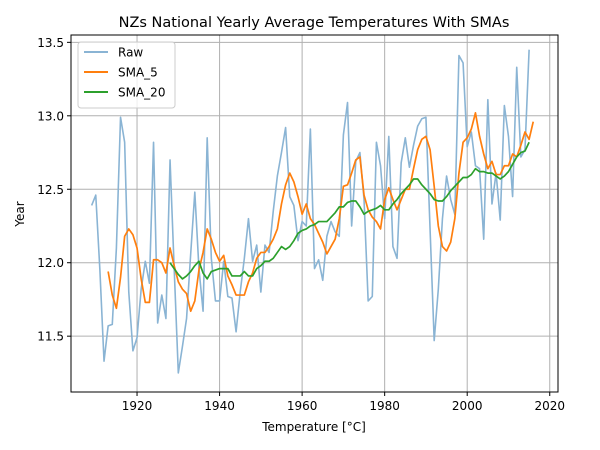 The height and width of the screenshot is (450, 600). I want to click on legend-label-sma-20: SMA_20, so click(141, 93).